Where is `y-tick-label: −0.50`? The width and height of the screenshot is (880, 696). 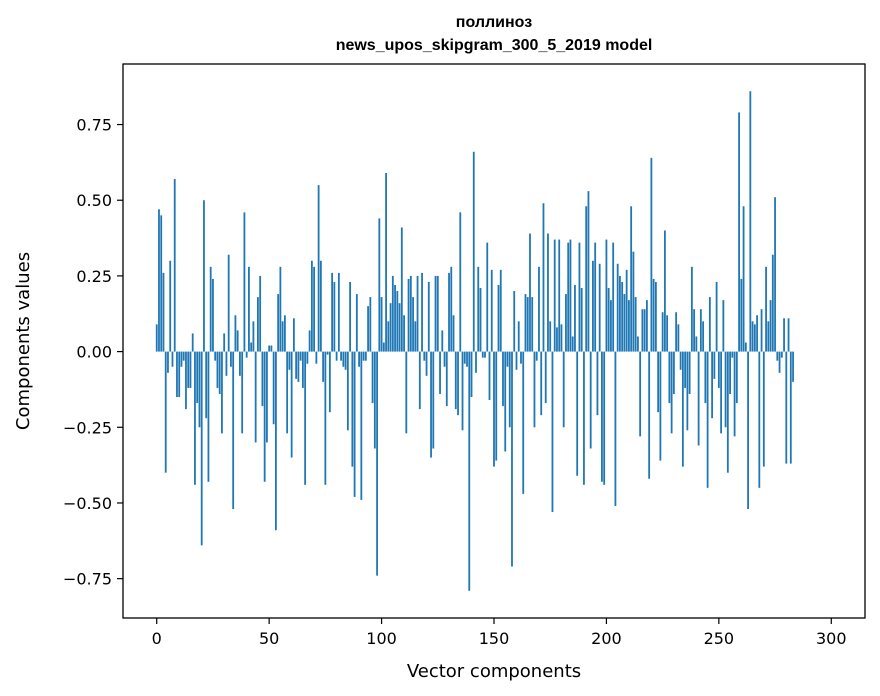
y-tick-label: −0.50 is located at coordinates (87, 503).